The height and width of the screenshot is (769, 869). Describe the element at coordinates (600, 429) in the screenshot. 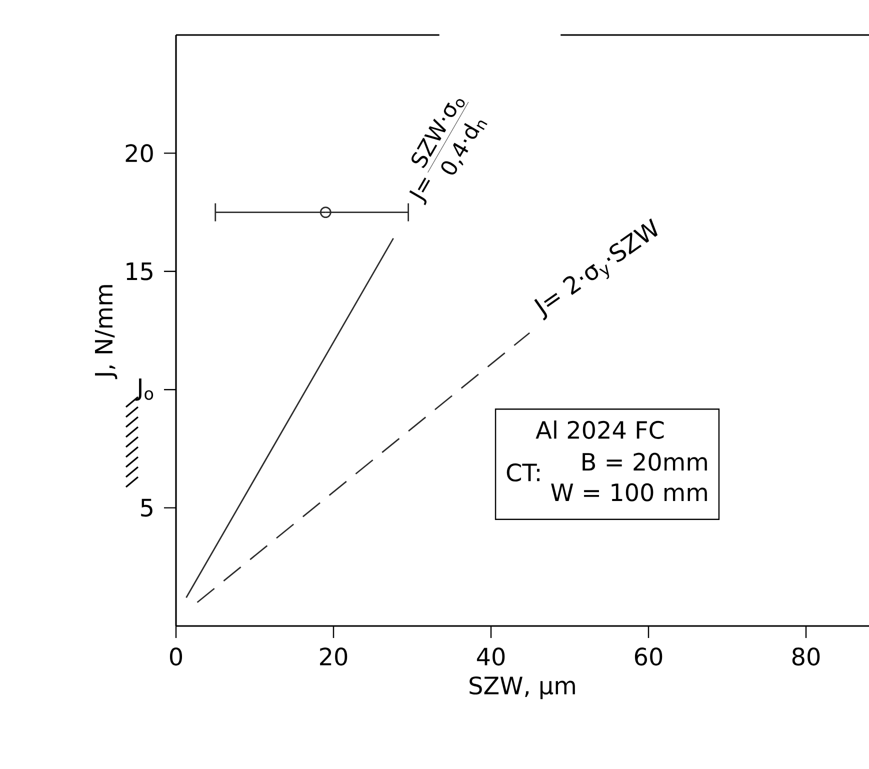

I see `annotation: Al 2024 FC` at that location.